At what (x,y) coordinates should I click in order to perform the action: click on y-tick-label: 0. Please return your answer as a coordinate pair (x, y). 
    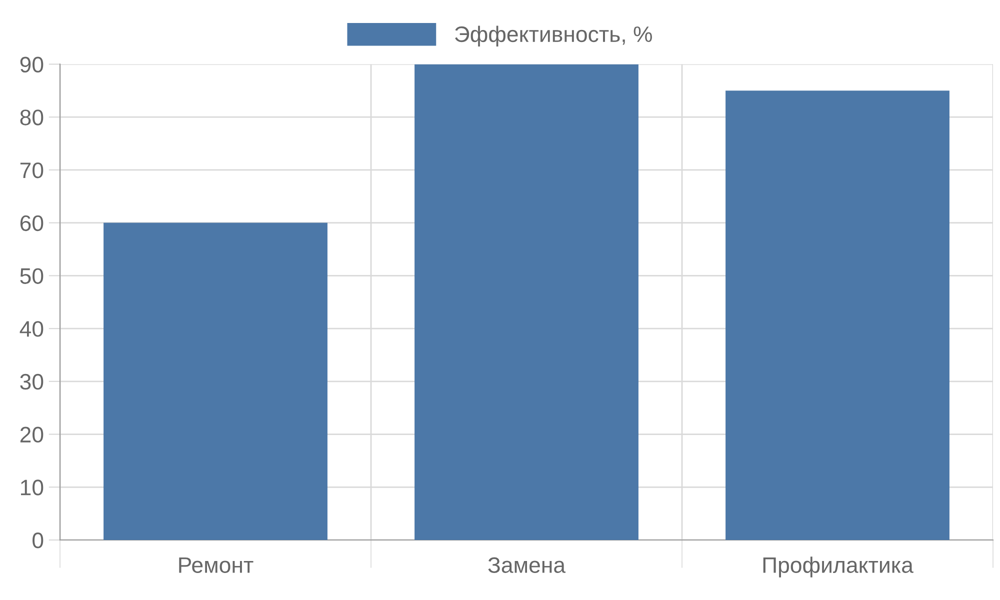
    Looking at the image, I should click on (38, 540).